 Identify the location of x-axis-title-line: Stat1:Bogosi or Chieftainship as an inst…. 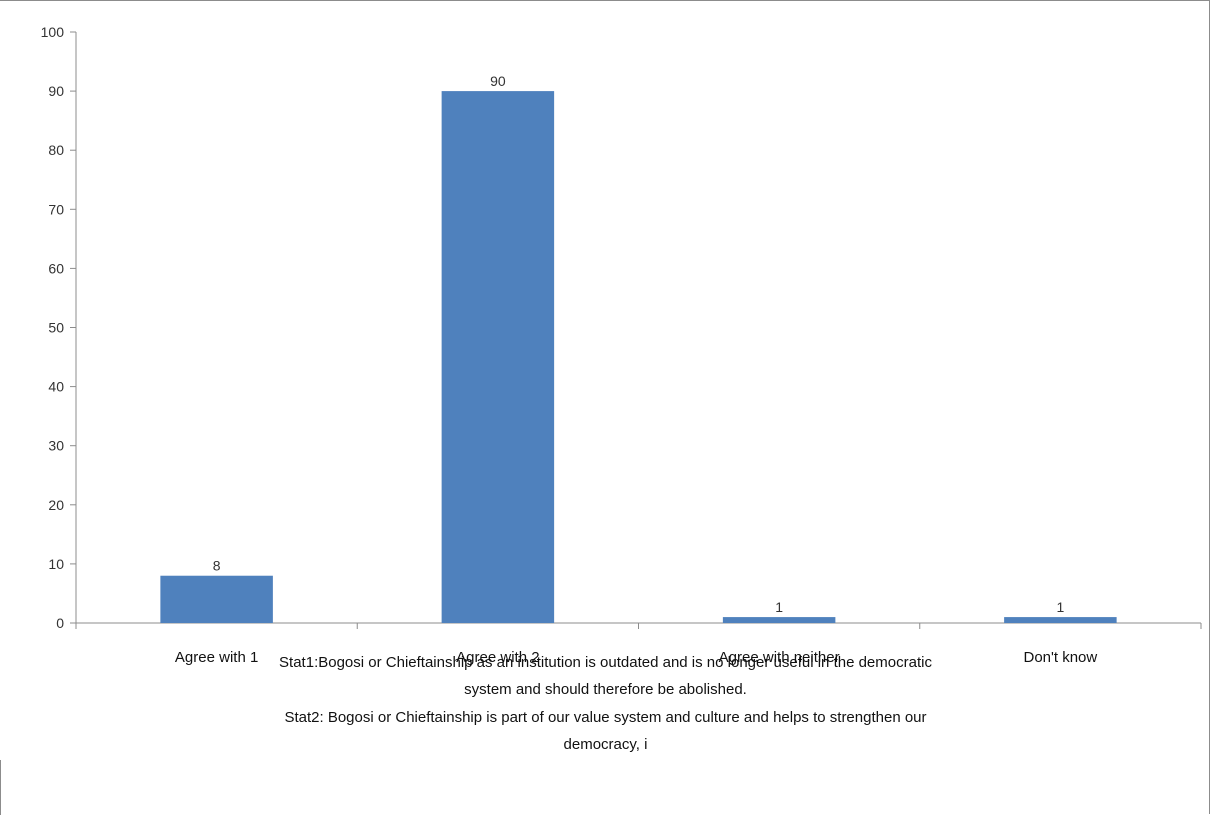
(605, 662).